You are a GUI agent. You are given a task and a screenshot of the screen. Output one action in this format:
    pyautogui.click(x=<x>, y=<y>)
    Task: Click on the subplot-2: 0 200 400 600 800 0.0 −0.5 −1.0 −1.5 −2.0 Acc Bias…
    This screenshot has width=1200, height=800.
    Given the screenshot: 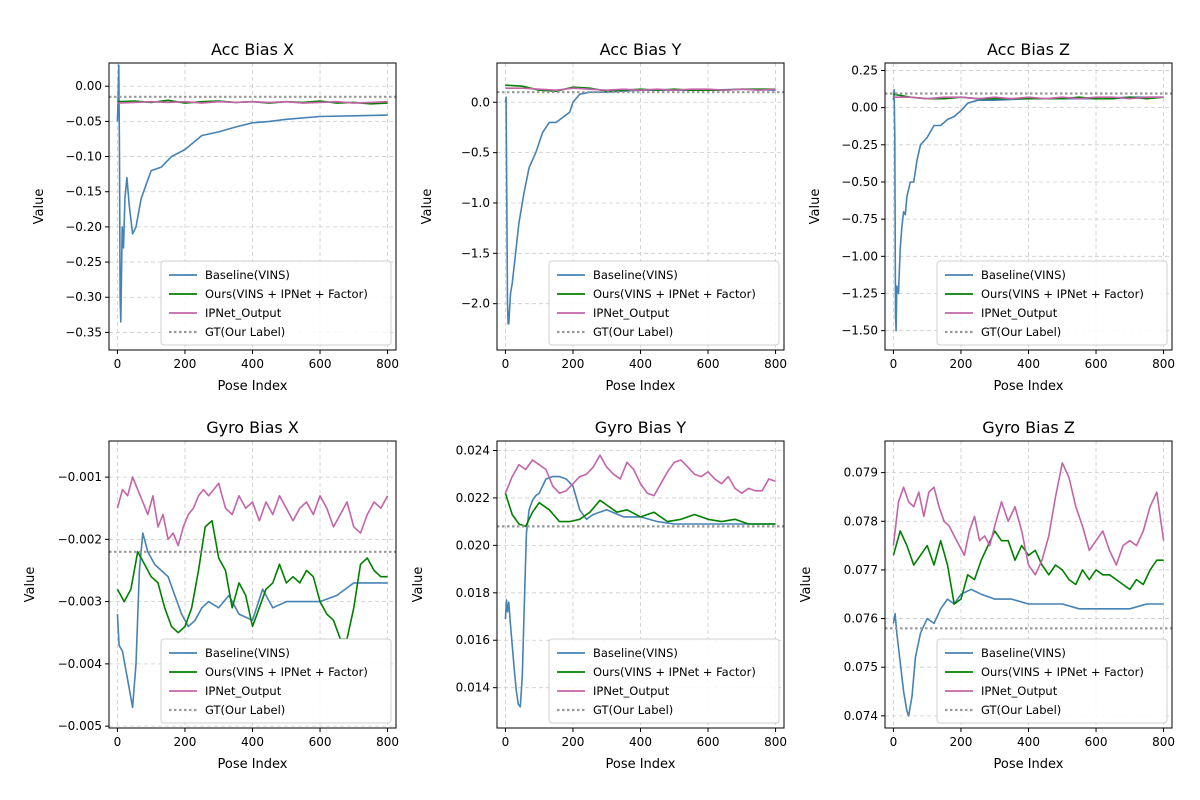 What is the action you would take?
    pyautogui.click(x=603, y=217)
    